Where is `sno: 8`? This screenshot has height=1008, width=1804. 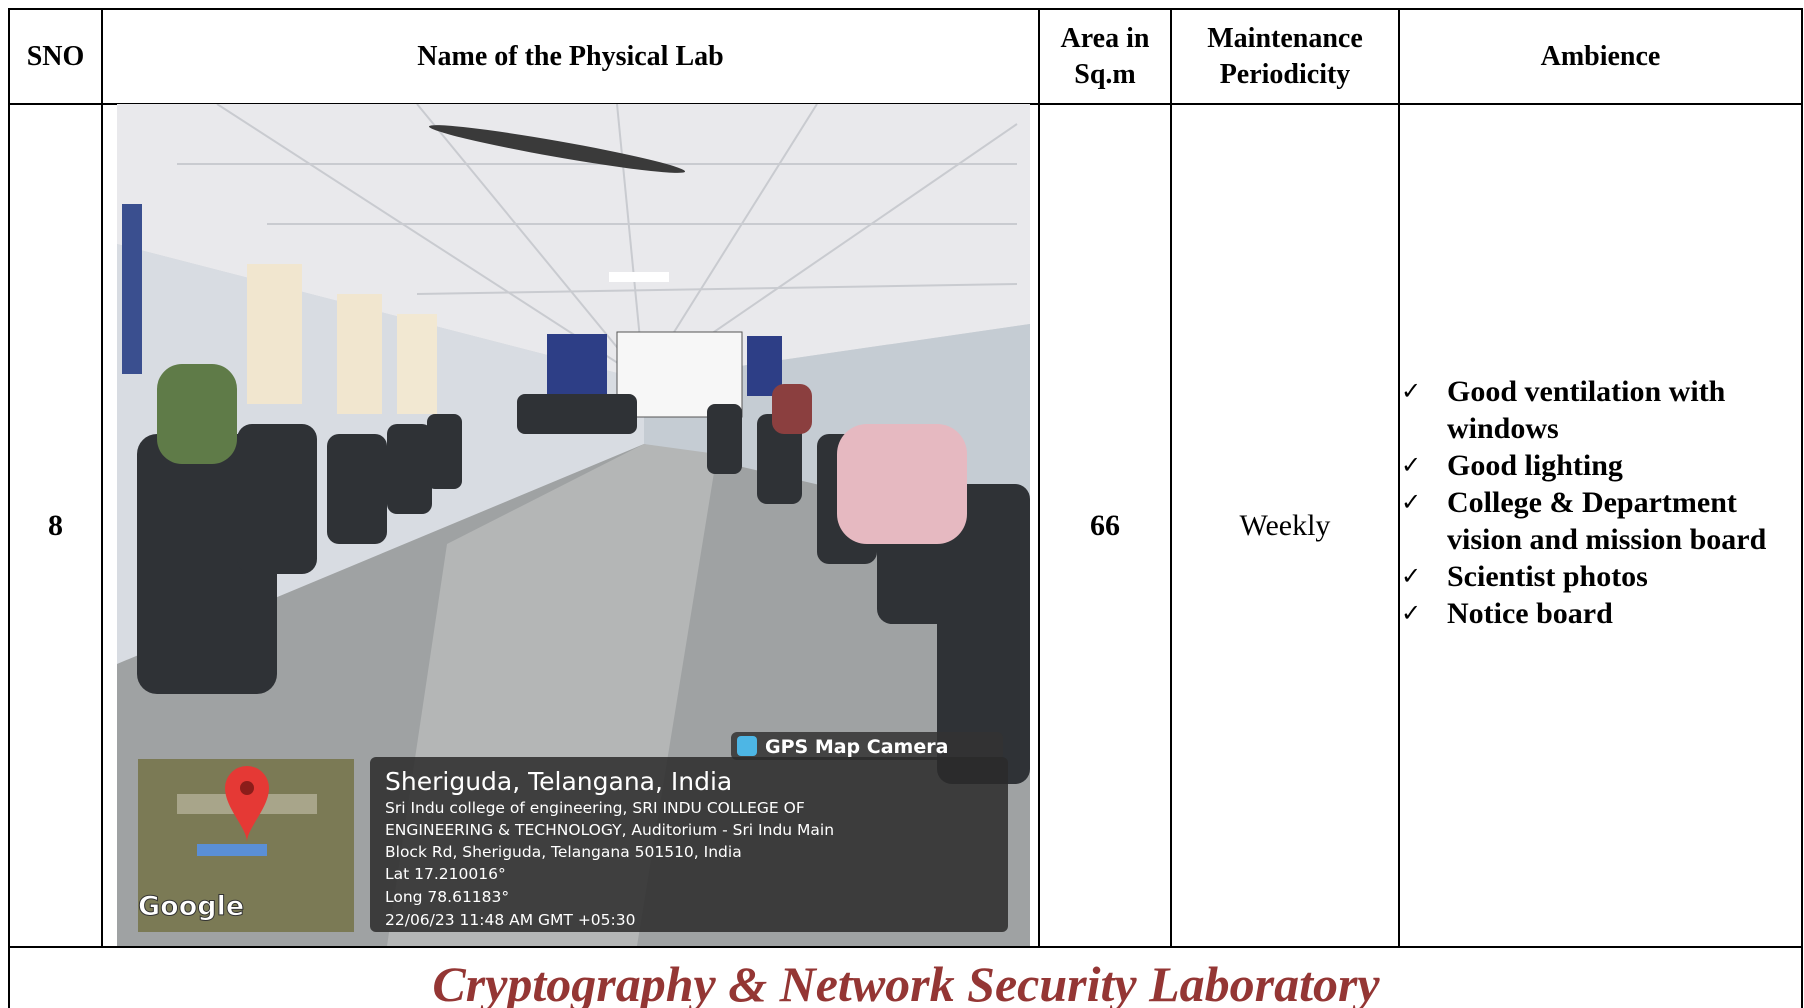 sno: 8 is located at coordinates (55, 525).